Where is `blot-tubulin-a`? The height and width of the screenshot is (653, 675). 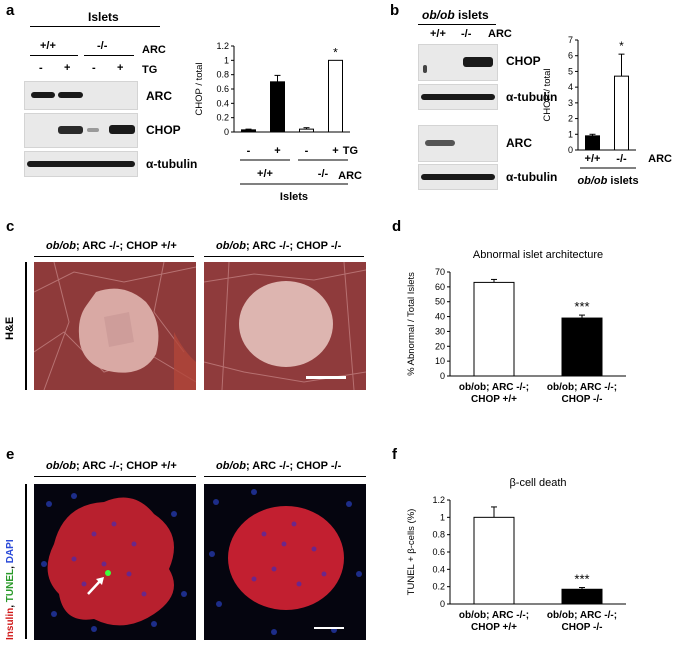 blot-tubulin-a is located at coordinates (81, 164).